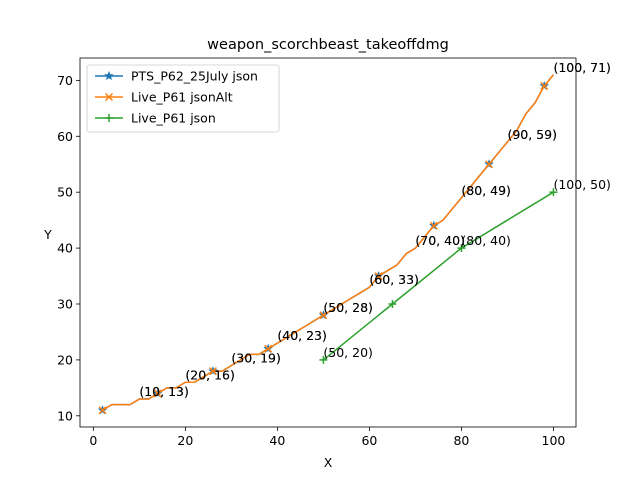  Describe the element at coordinates (277, 440) in the screenshot. I see `x-tick-label: 40` at that location.